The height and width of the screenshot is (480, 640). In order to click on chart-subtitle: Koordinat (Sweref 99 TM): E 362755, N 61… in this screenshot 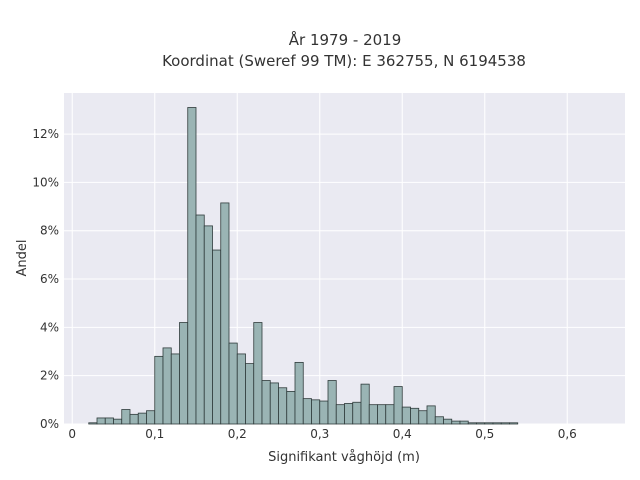, I will do `click(344, 61)`.